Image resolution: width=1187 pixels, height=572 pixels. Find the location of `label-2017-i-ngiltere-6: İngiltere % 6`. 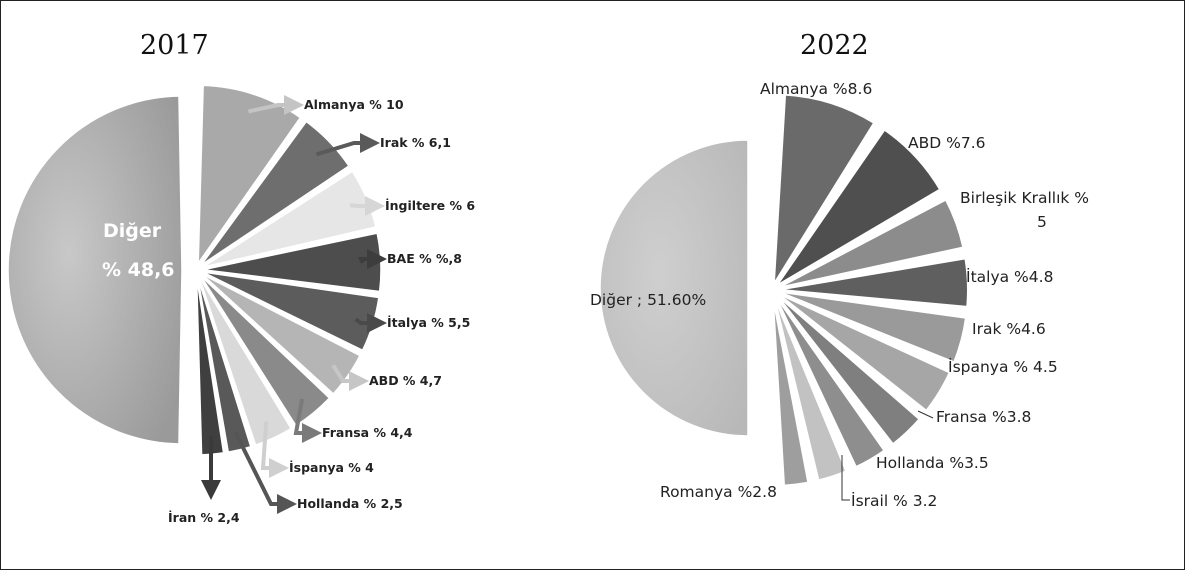

label-2017-i-ngiltere-6: İngiltere % 6 is located at coordinates (430, 205).